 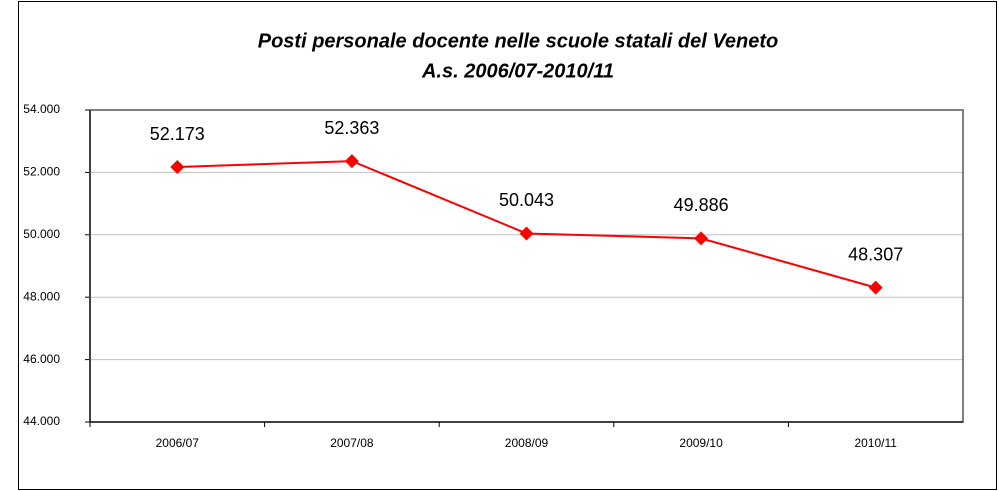 I want to click on x-tick-label: 2009/10, so click(x=701, y=443).